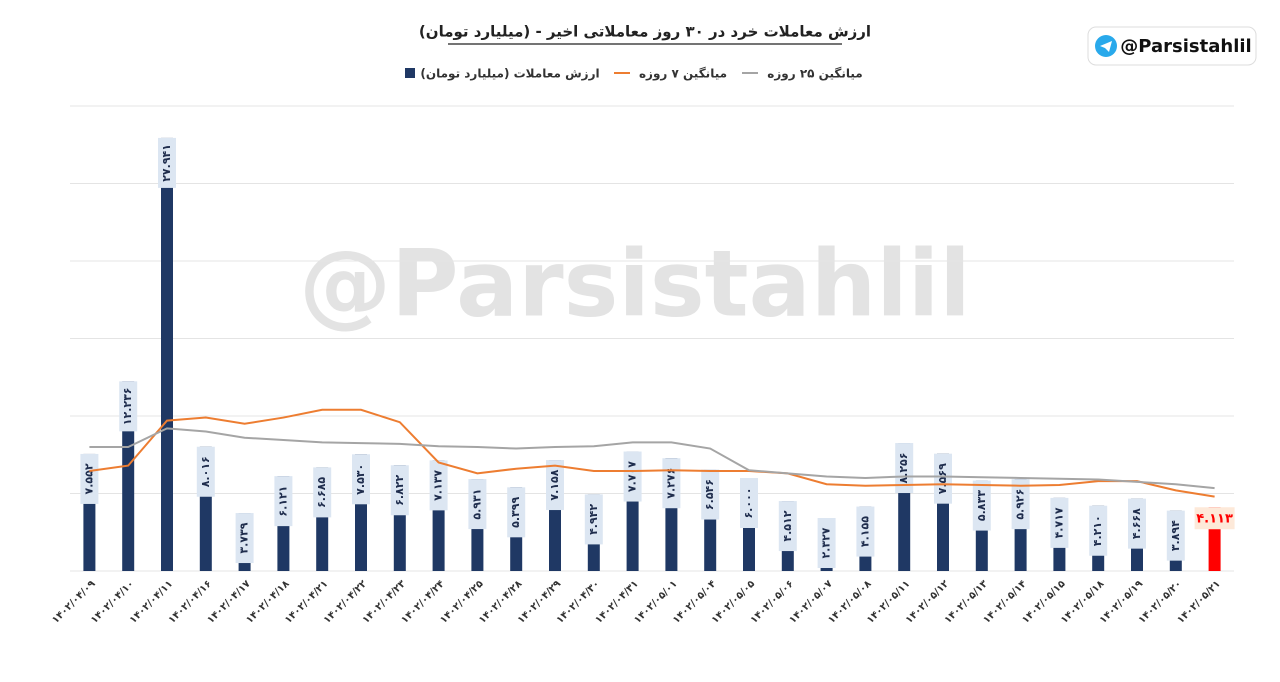  I want to click on value-label: ۴.۶۶۸, so click(1136, 523).